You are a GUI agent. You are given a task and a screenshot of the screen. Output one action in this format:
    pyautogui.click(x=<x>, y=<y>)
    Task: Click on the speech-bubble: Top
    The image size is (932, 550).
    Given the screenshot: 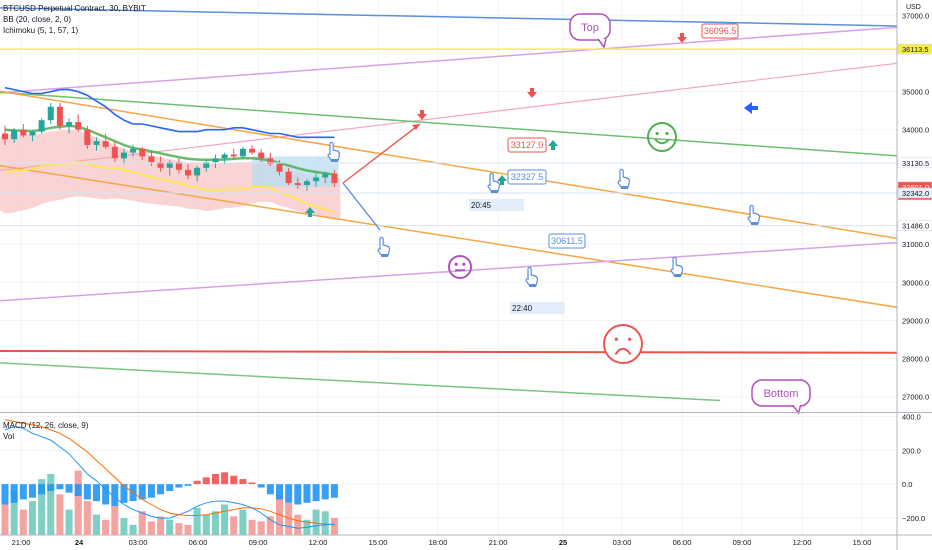 What is the action you would take?
    pyautogui.click(x=590, y=31)
    